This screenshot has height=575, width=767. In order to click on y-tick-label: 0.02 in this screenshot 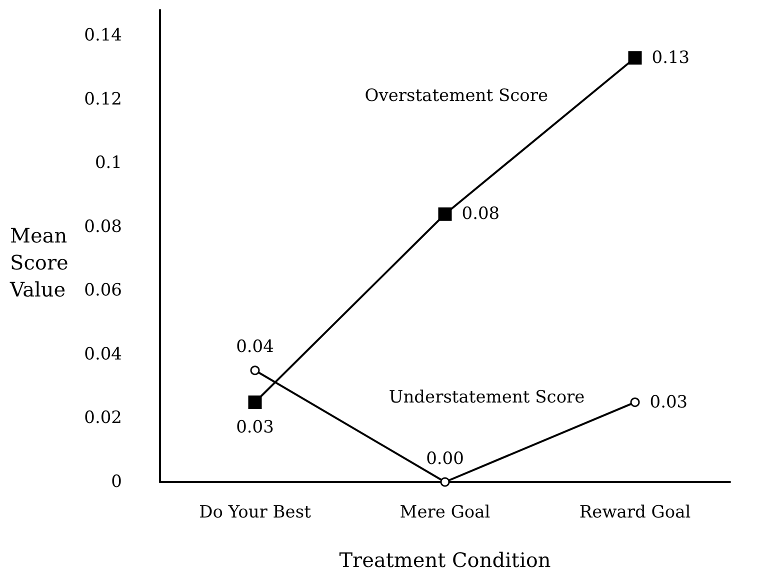, I will do `click(103, 418)`.